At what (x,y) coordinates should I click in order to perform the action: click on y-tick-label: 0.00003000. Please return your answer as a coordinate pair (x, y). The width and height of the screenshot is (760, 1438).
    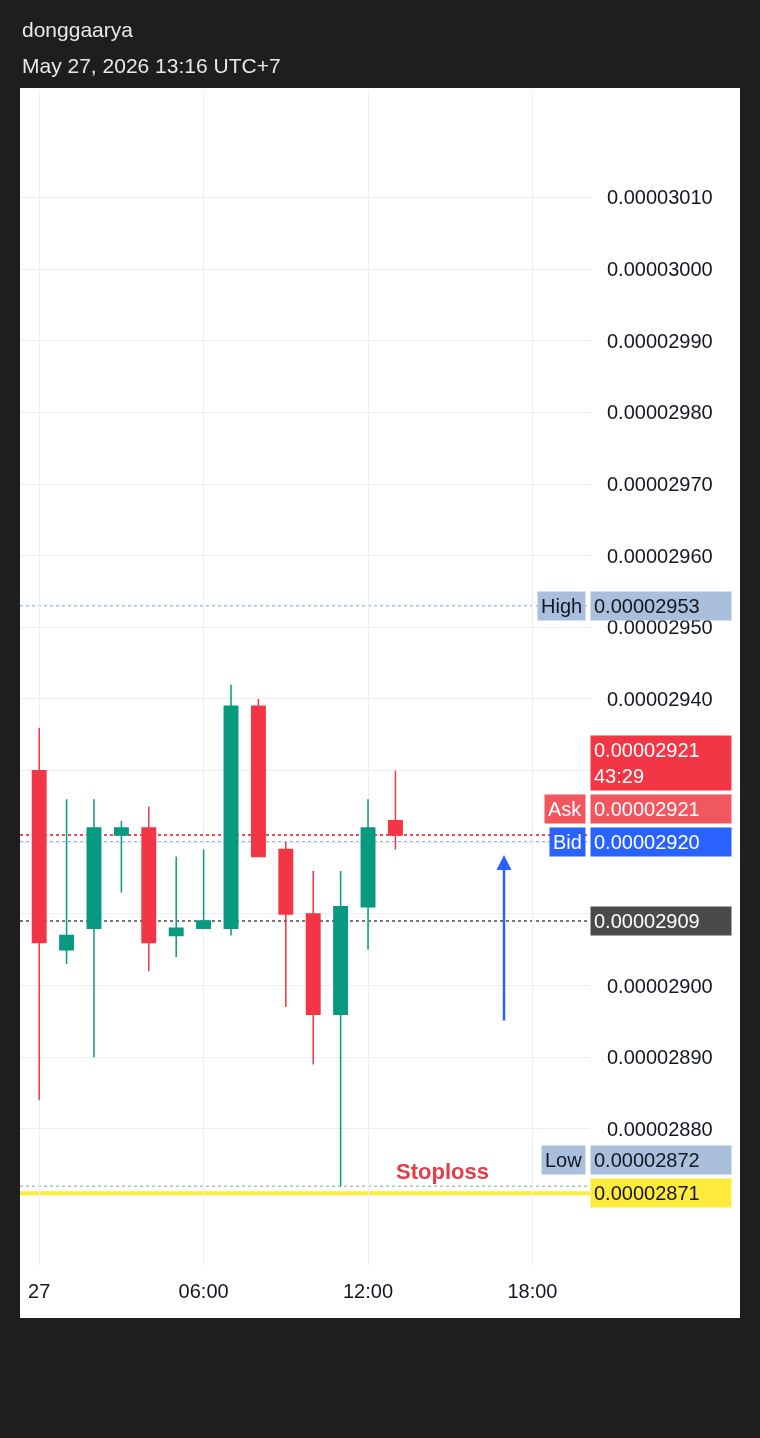
    Looking at the image, I should click on (660, 269).